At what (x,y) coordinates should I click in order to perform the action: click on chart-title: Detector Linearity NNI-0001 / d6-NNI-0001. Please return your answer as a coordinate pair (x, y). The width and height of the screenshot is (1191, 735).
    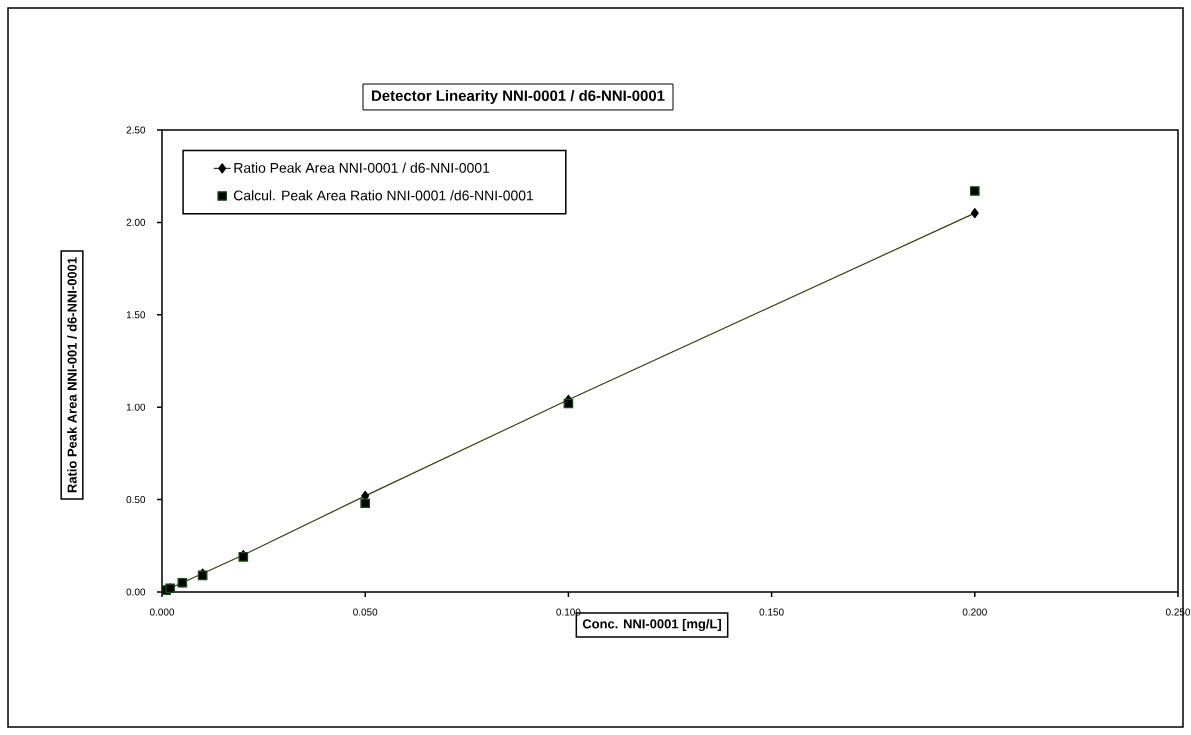
    Looking at the image, I should click on (518, 97).